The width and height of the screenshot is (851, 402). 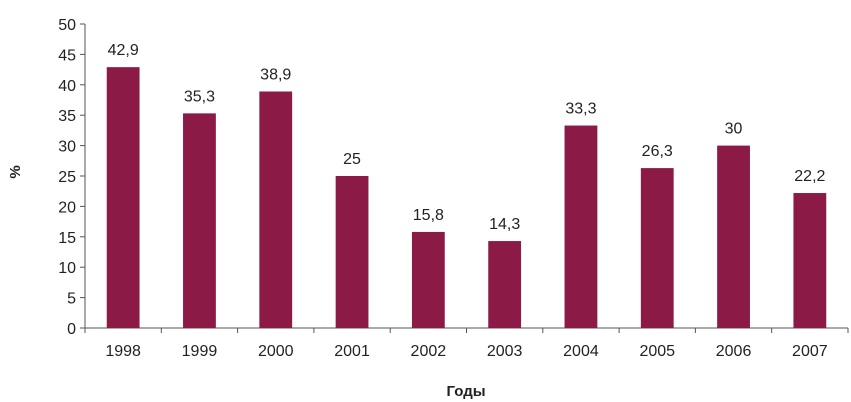 What do you see at coordinates (67, 147) in the screenshot?
I see `y-tick-label: 30` at bounding box center [67, 147].